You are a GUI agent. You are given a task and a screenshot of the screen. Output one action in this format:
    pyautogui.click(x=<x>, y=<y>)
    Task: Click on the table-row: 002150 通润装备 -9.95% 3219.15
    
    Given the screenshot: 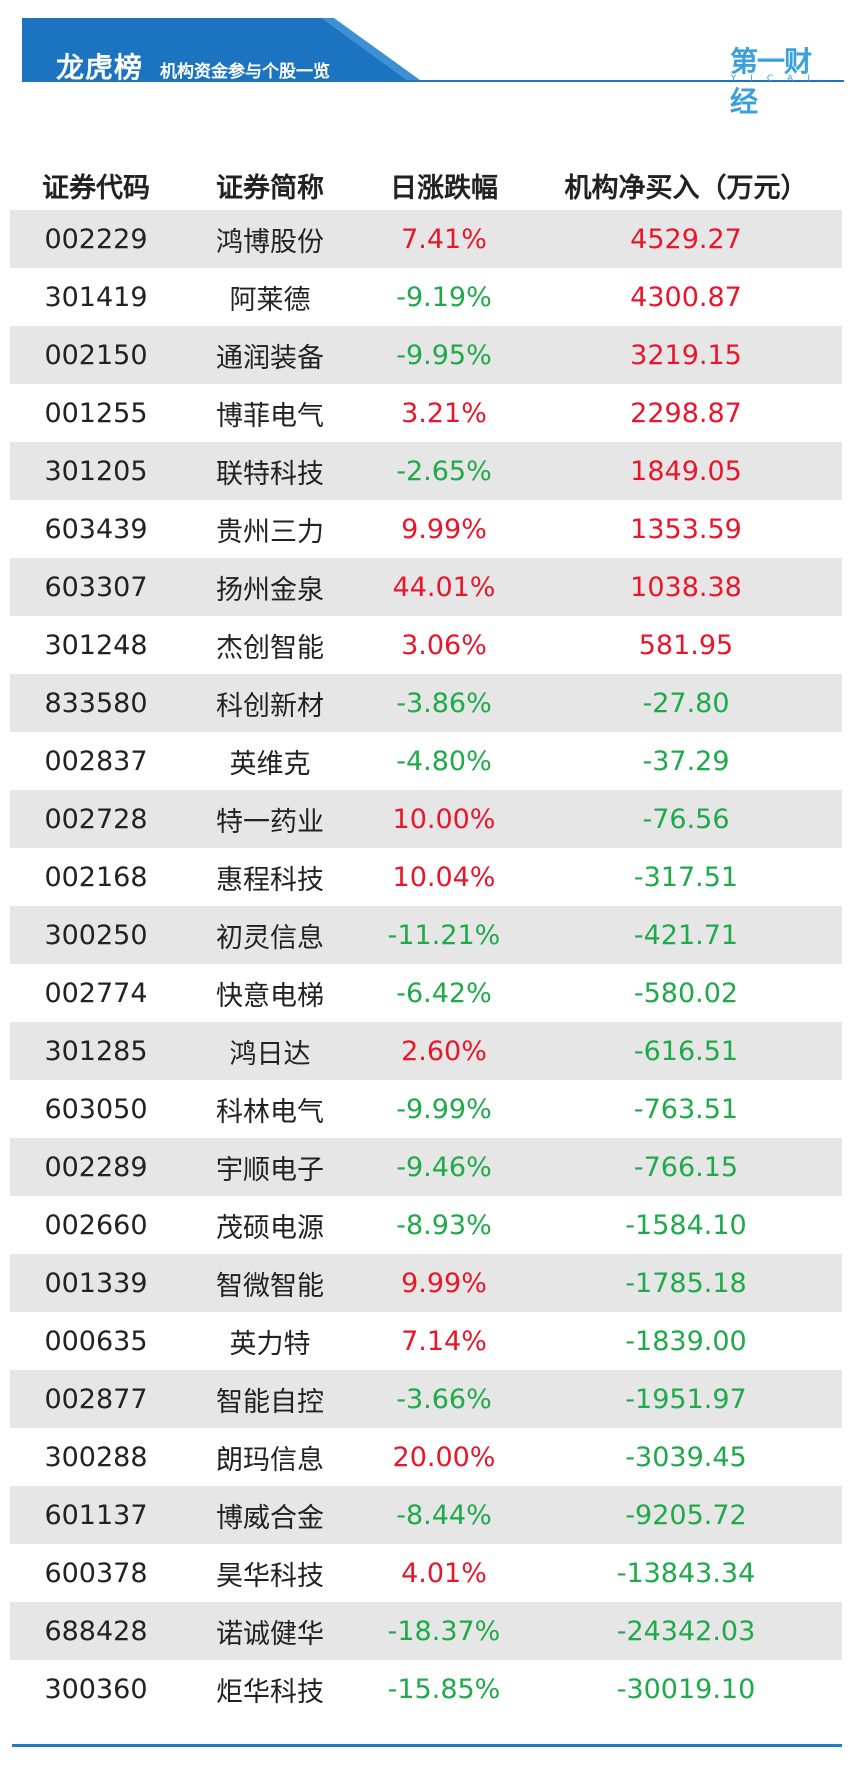 What is the action you would take?
    pyautogui.click(x=426, y=355)
    